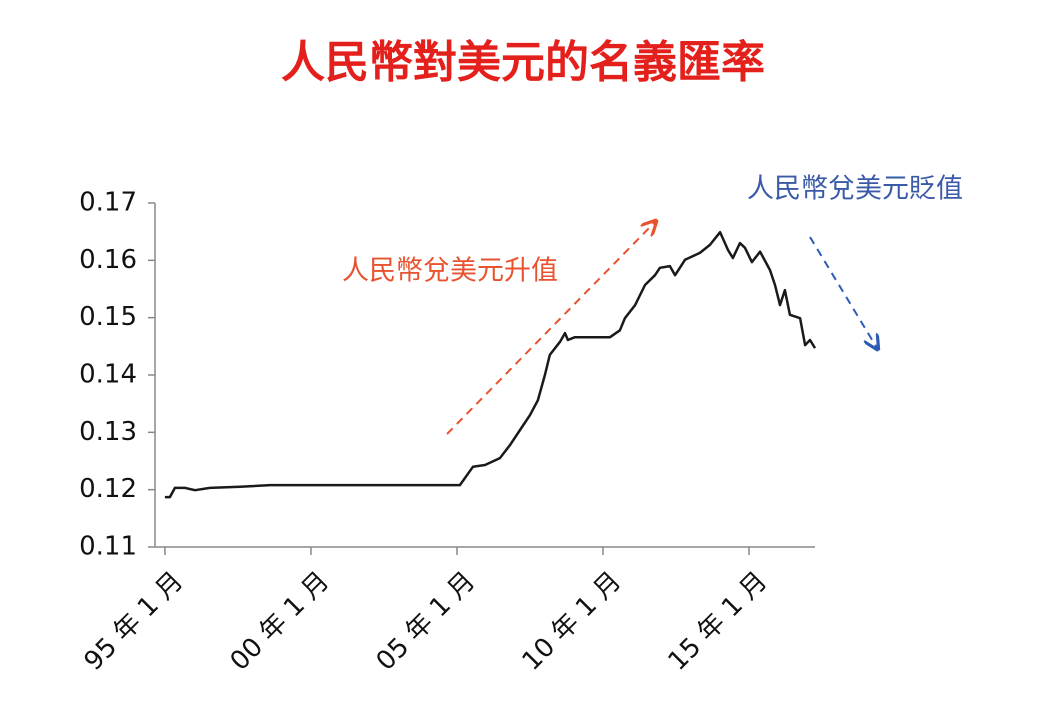 The width and height of the screenshot is (1047, 709). Describe the element at coordinates (855, 189) in the screenshot. I see `annotation: 人民幣兌美元貶值` at that location.